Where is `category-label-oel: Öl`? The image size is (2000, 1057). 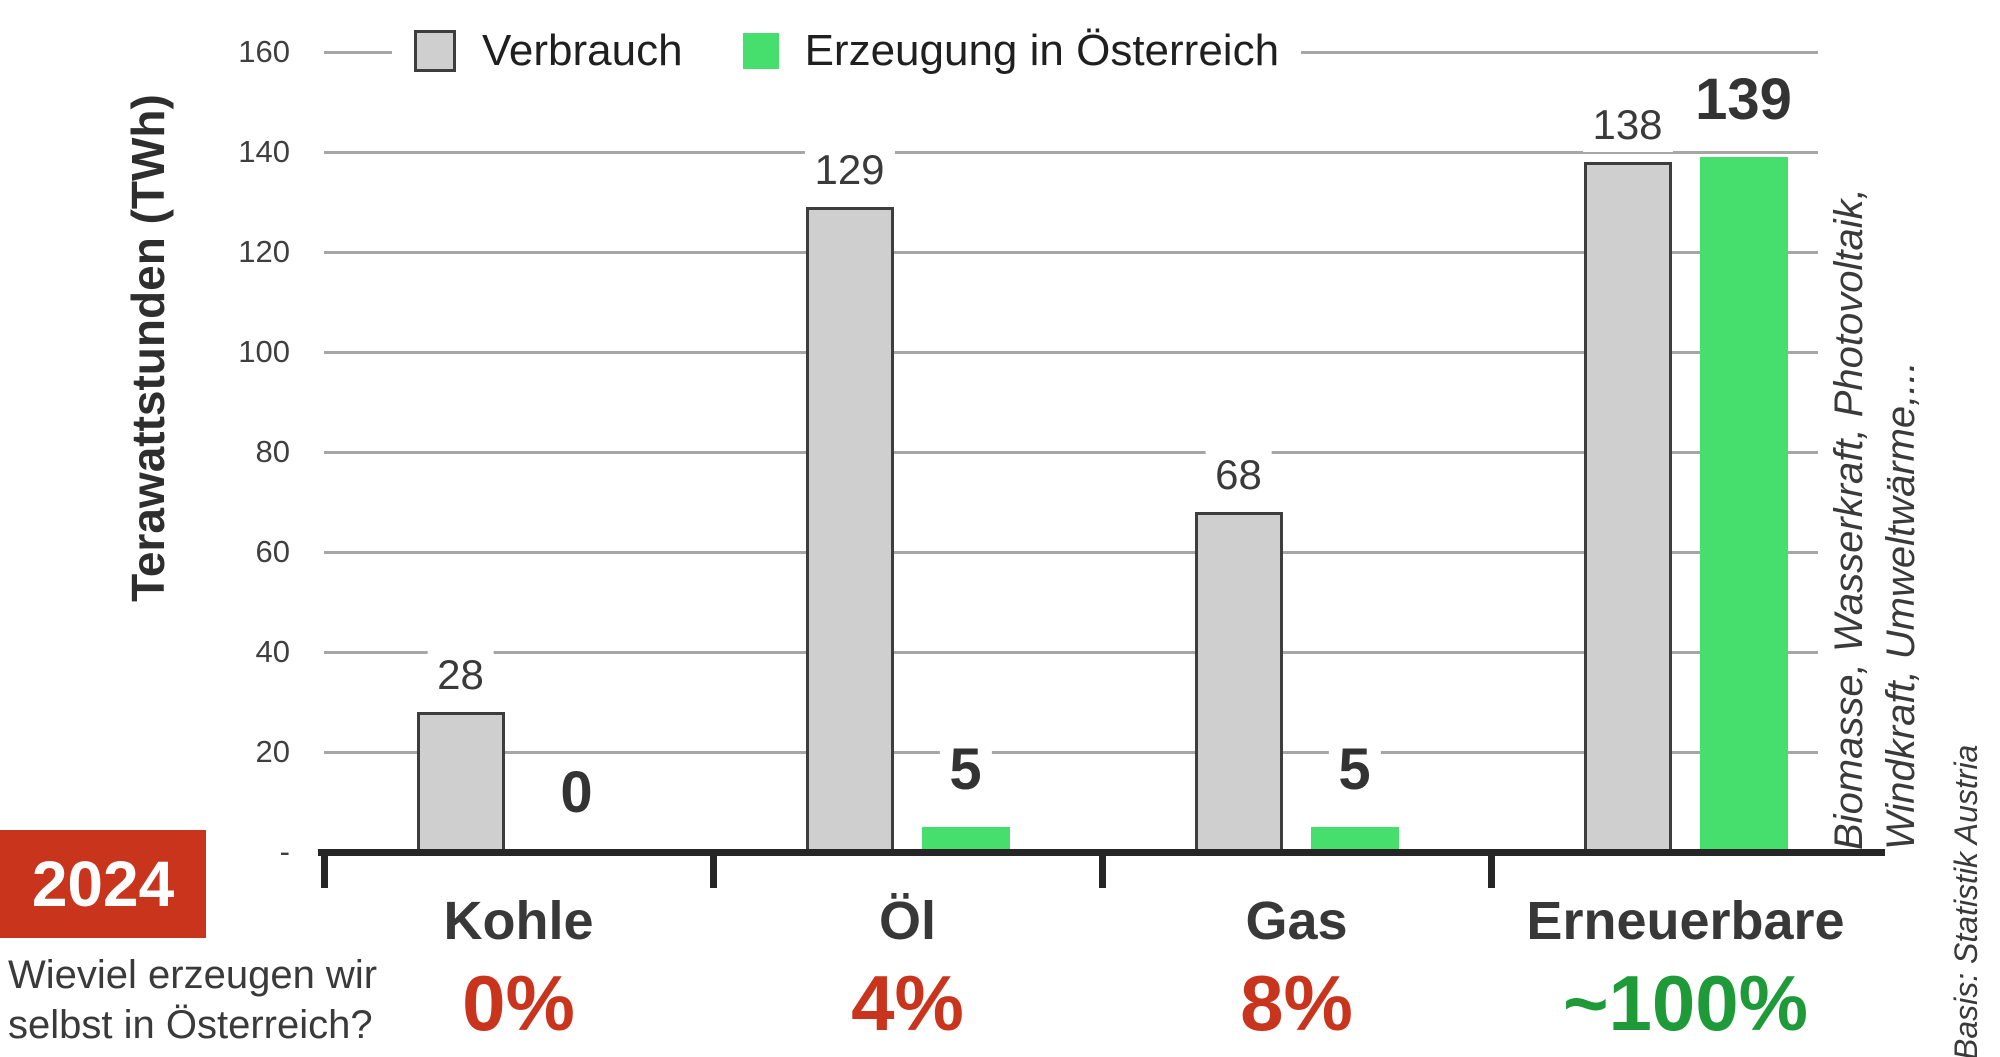
category-label-oel: Öl is located at coordinates (907, 921).